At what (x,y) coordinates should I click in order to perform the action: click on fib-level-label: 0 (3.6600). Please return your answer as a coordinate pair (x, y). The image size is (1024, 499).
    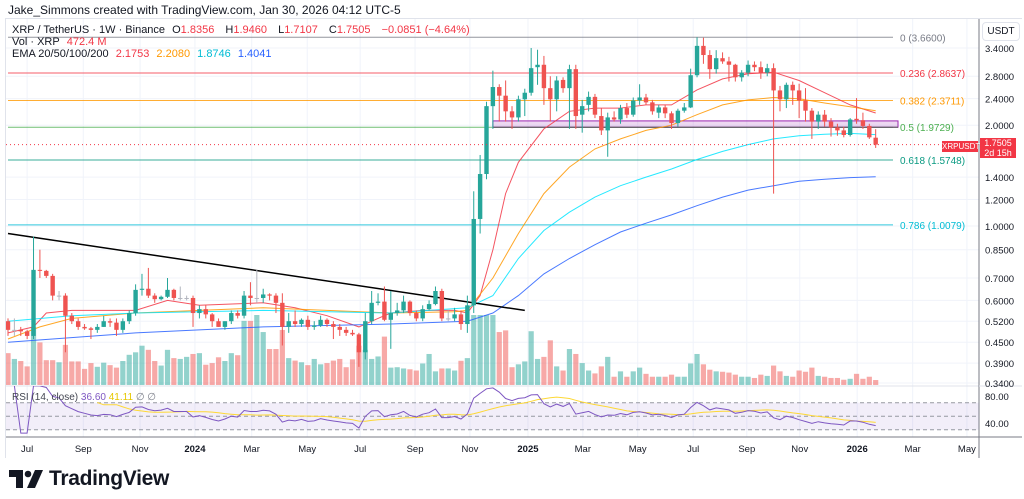
    Looking at the image, I should click on (923, 38).